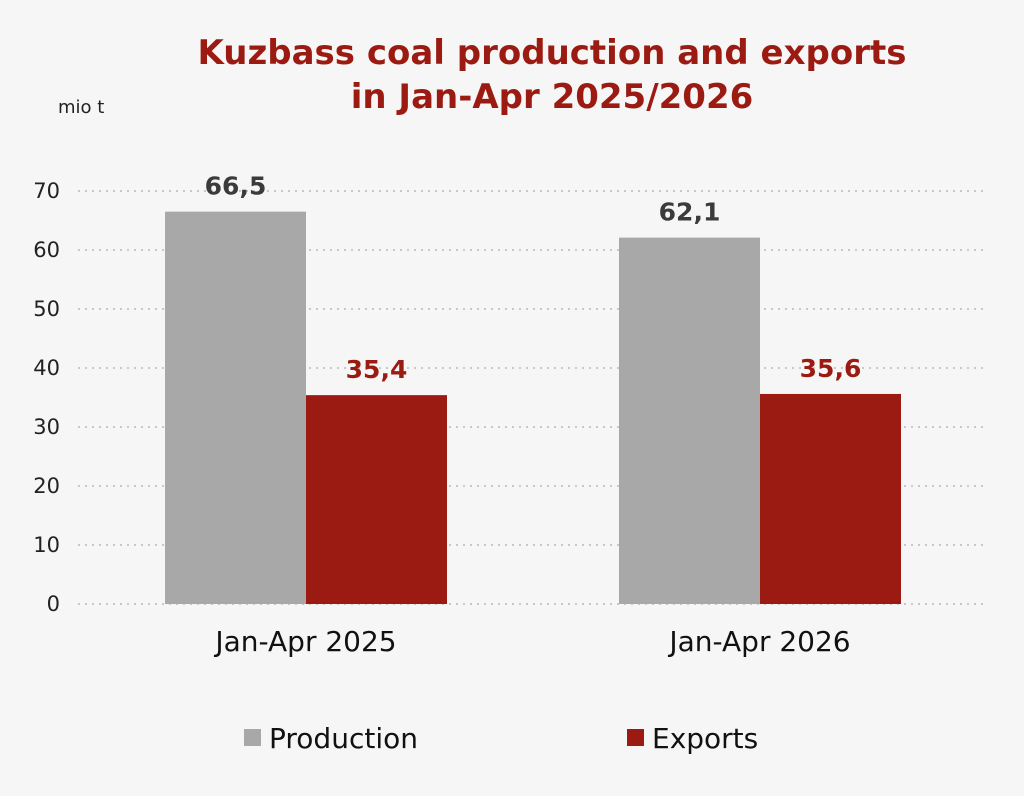 This screenshot has width=1024, height=796. I want to click on y-tick-label: 60, so click(46, 250).